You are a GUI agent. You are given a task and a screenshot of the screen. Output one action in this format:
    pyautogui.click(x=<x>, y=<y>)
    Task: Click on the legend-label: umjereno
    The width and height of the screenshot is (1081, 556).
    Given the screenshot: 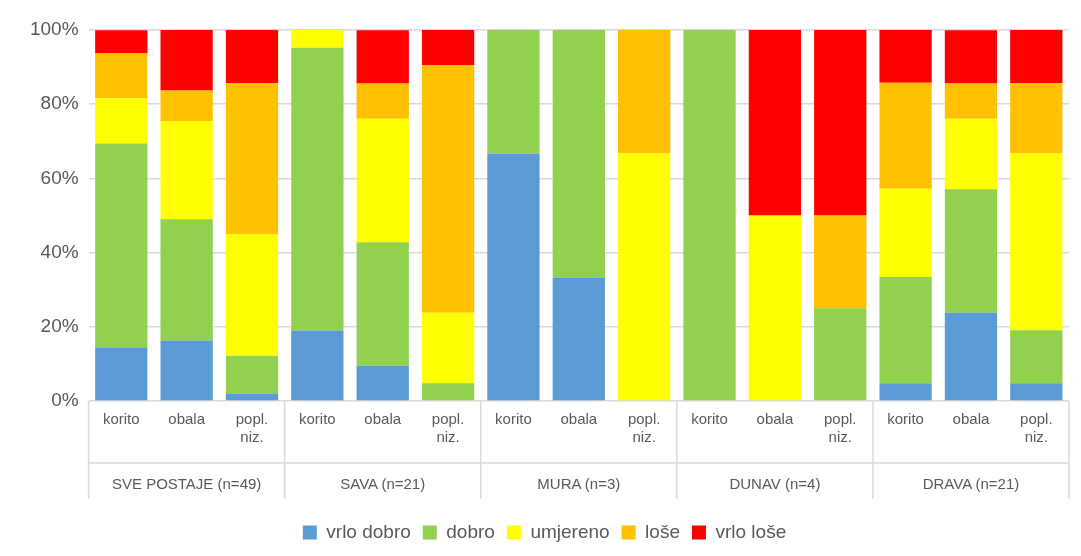 What is the action you would take?
    pyautogui.click(x=570, y=531)
    